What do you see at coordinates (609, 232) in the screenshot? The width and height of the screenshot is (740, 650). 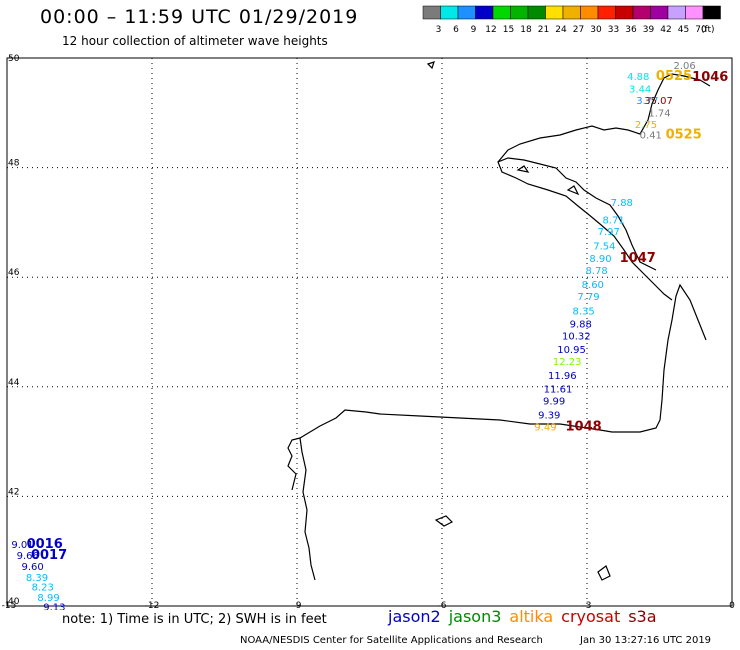 I see `wave-height-label: 7.97` at bounding box center [609, 232].